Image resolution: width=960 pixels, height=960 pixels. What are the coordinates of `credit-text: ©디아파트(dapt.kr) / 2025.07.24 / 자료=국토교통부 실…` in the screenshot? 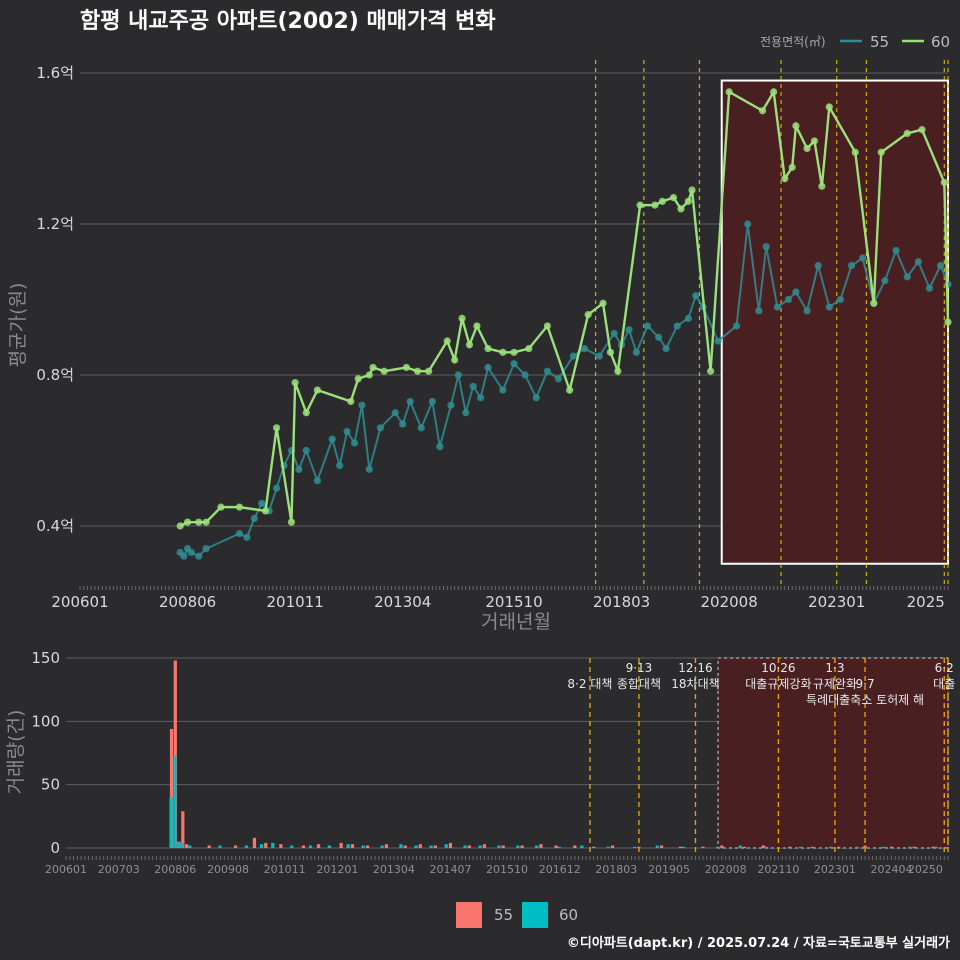 It's located at (758, 943).